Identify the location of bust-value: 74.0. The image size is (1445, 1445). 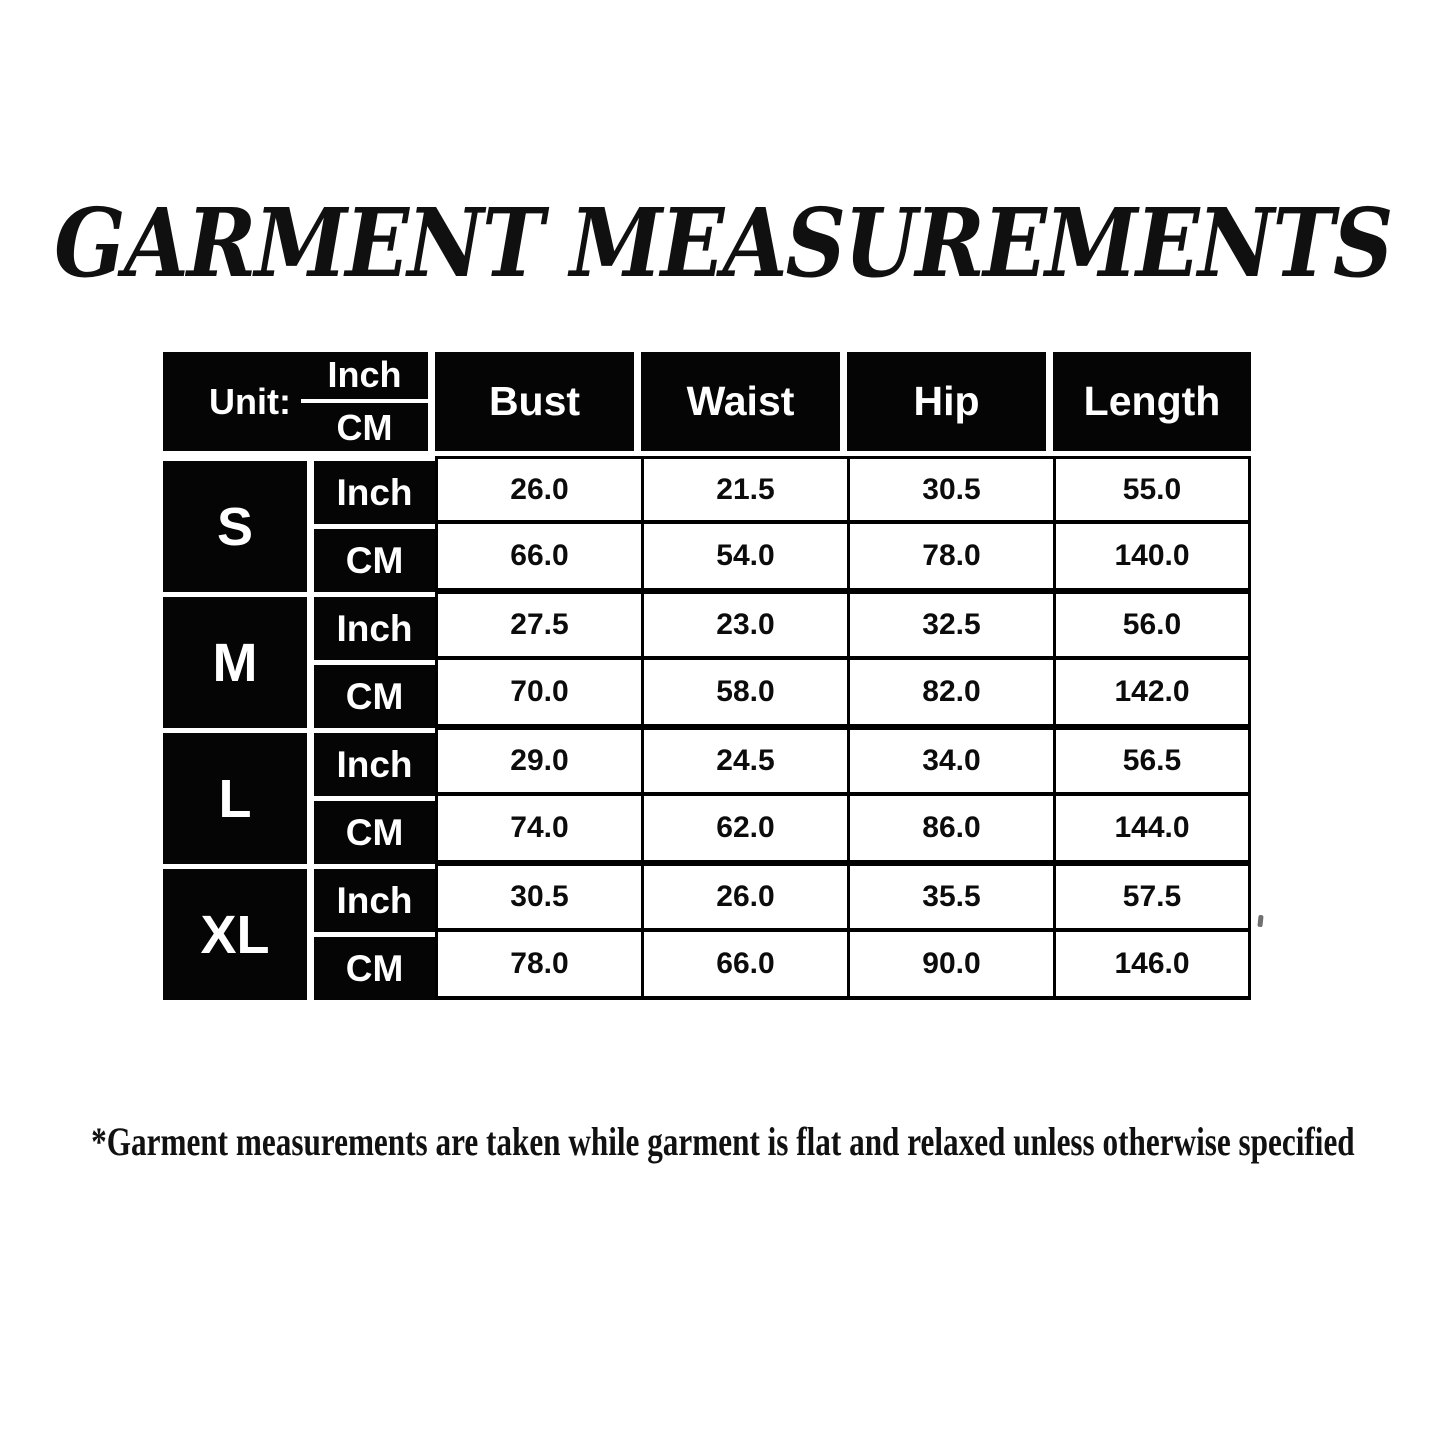
(538, 830).